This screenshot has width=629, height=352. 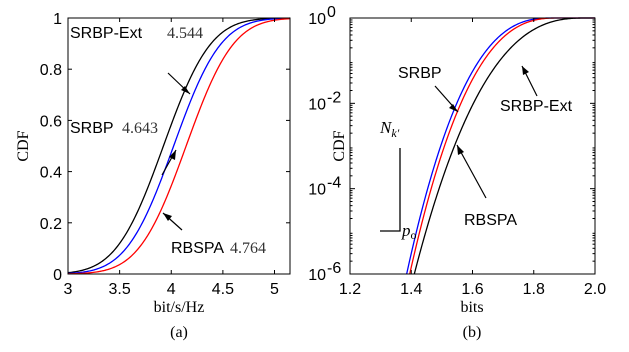 I want to click on annotation-b-srbp-arrowhead, so click(x=453, y=108).